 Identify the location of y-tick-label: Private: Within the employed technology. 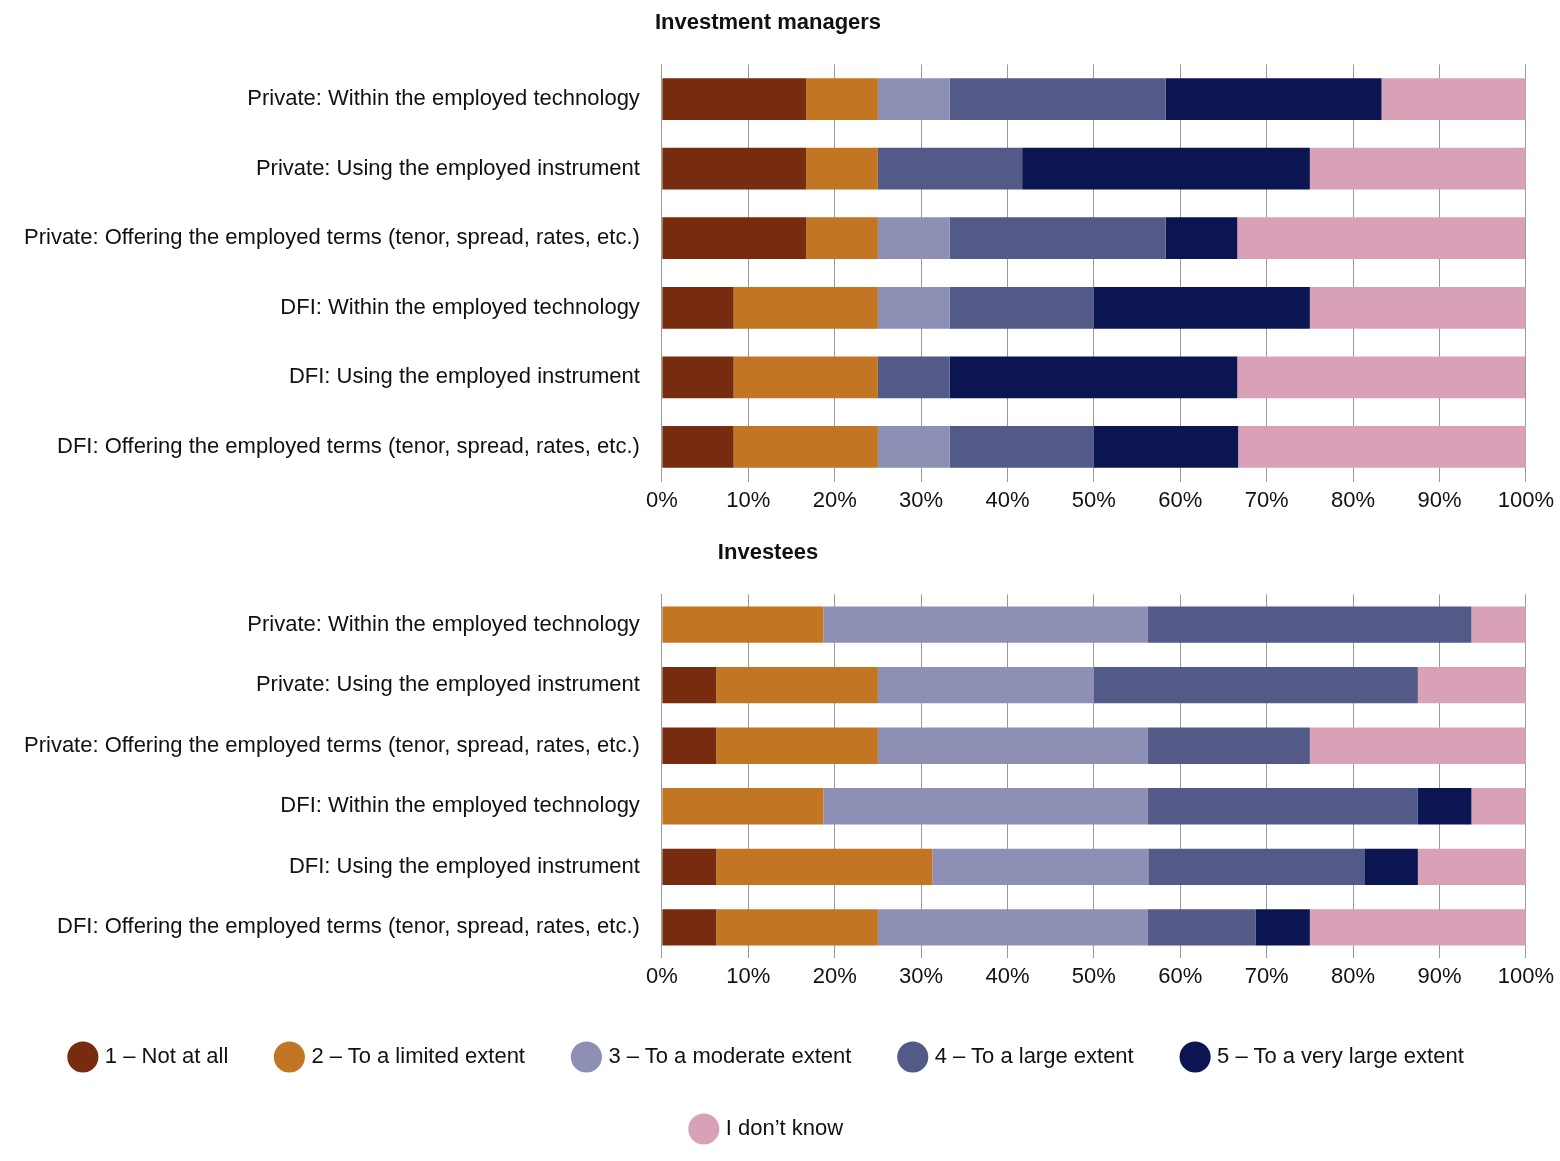
(443, 623).